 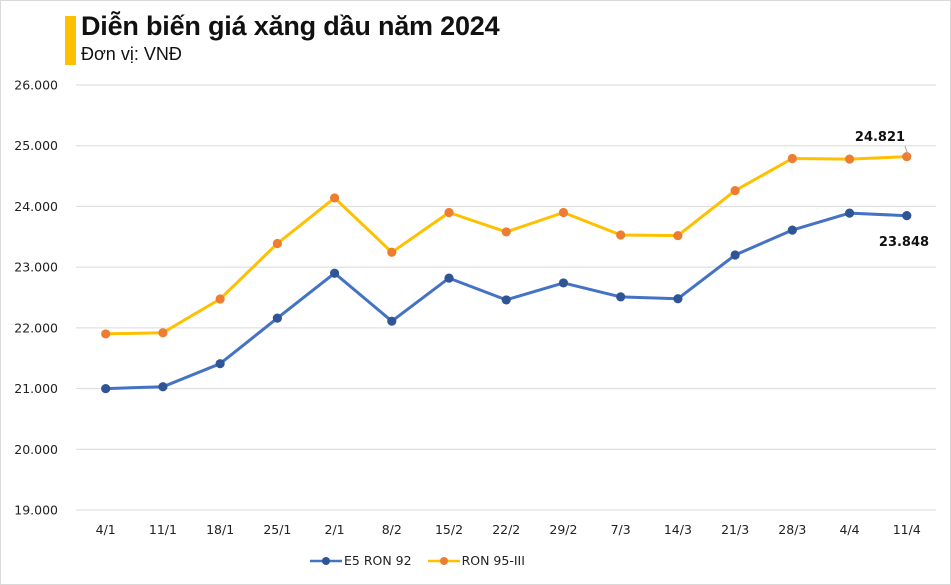 I want to click on y-tick-label: 24.000, so click(x=36, y=206).